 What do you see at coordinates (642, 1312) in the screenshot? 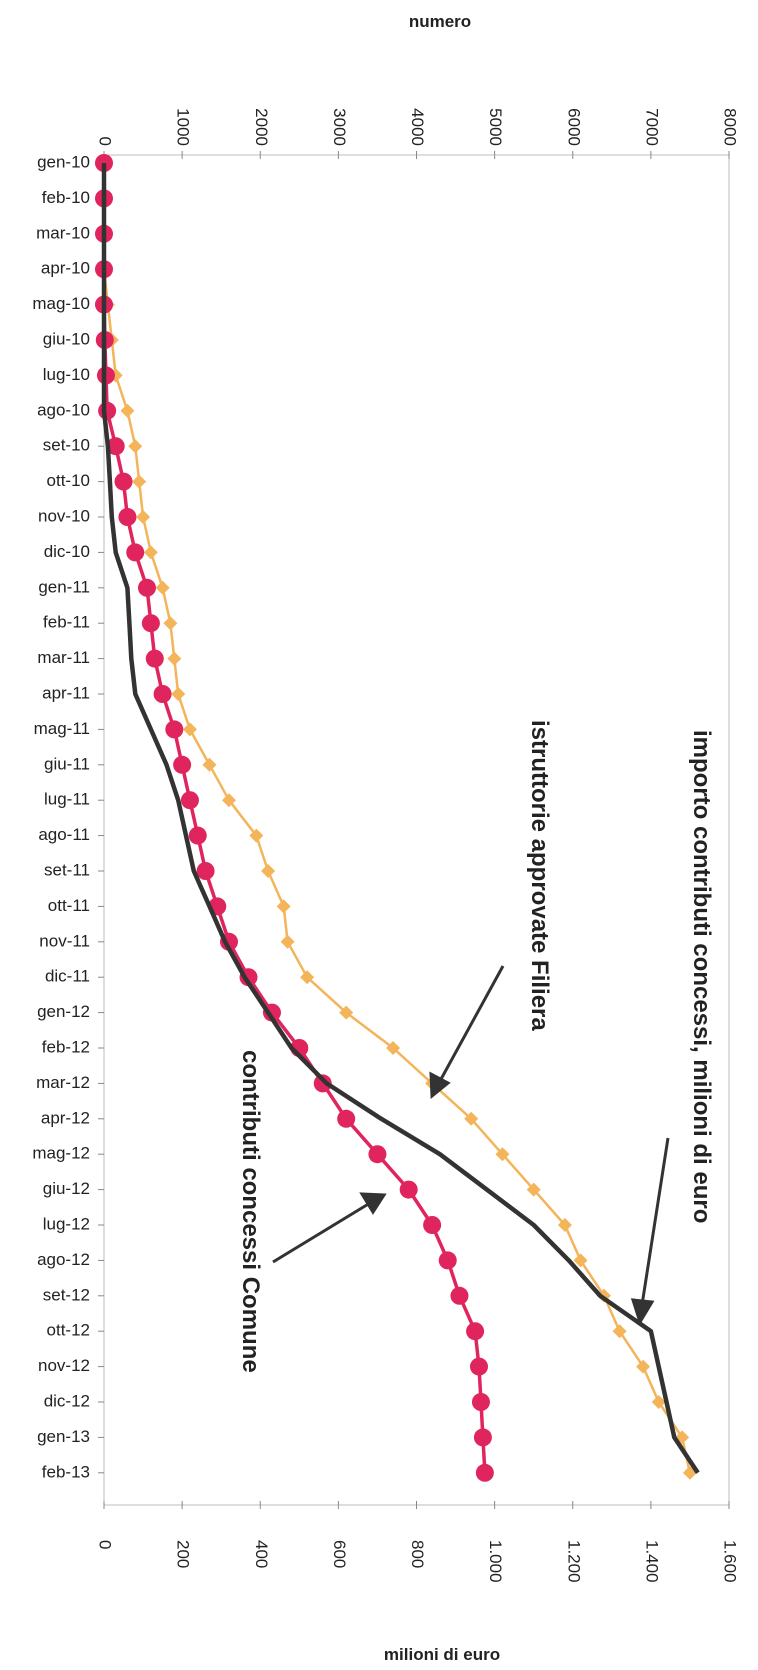
I see `arrow-importo-head` at bounding box center [642, 1312].